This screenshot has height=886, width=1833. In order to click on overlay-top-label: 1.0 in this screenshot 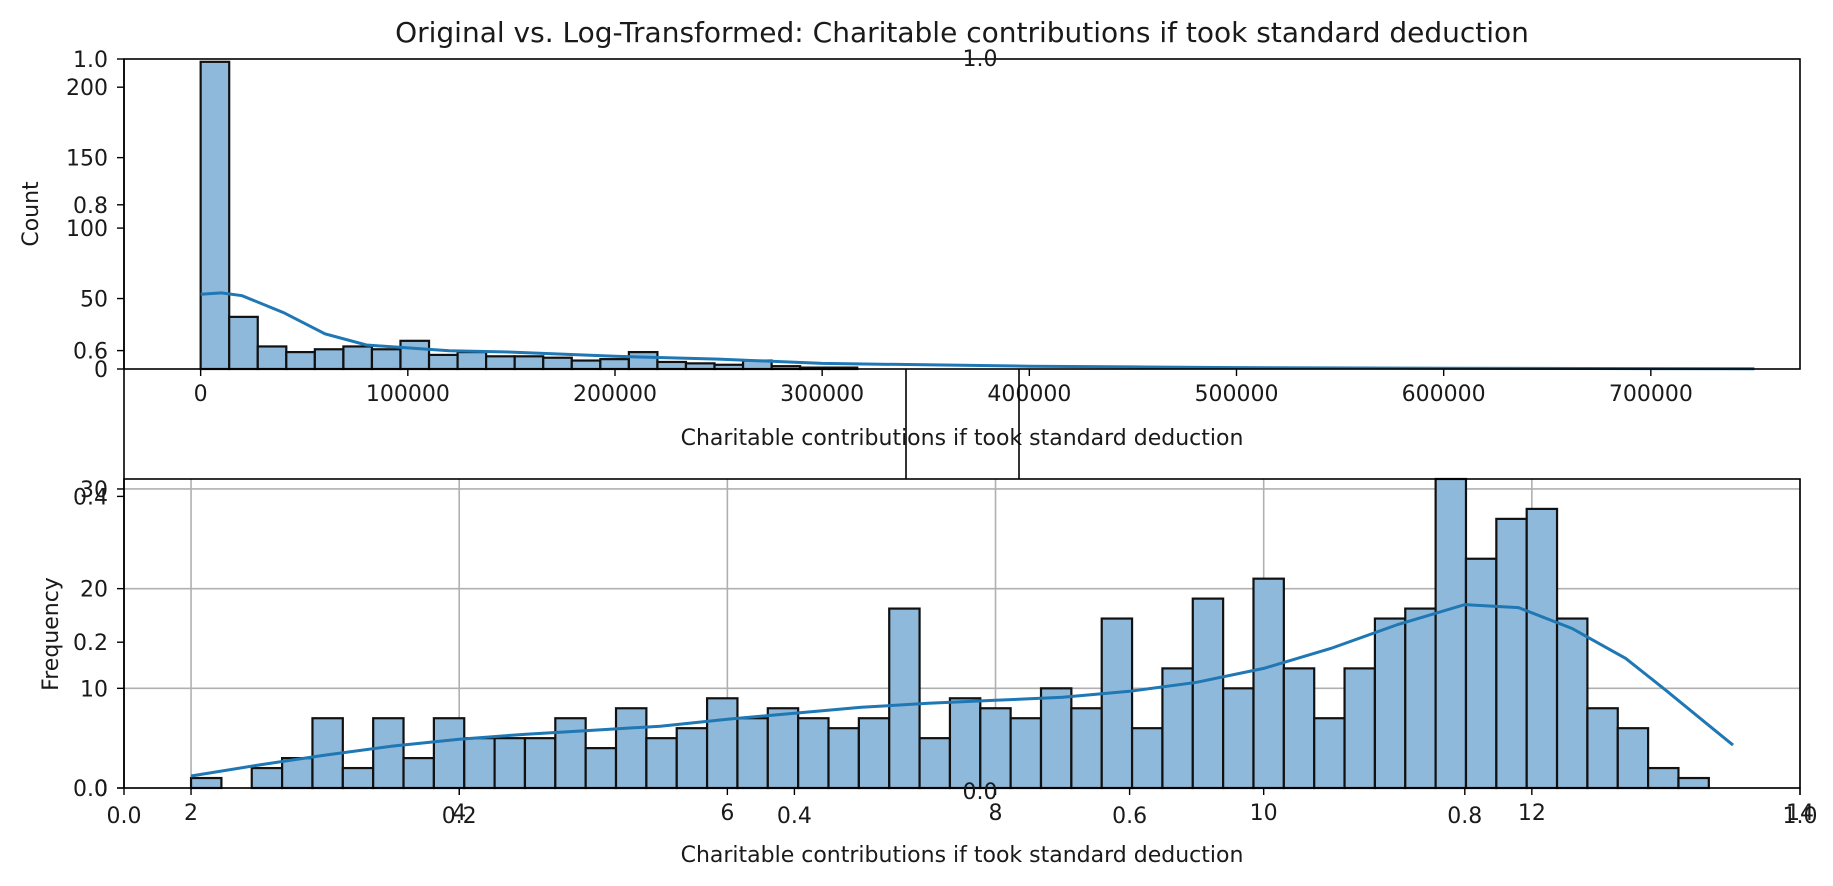, I will do `click(980, 59)`.